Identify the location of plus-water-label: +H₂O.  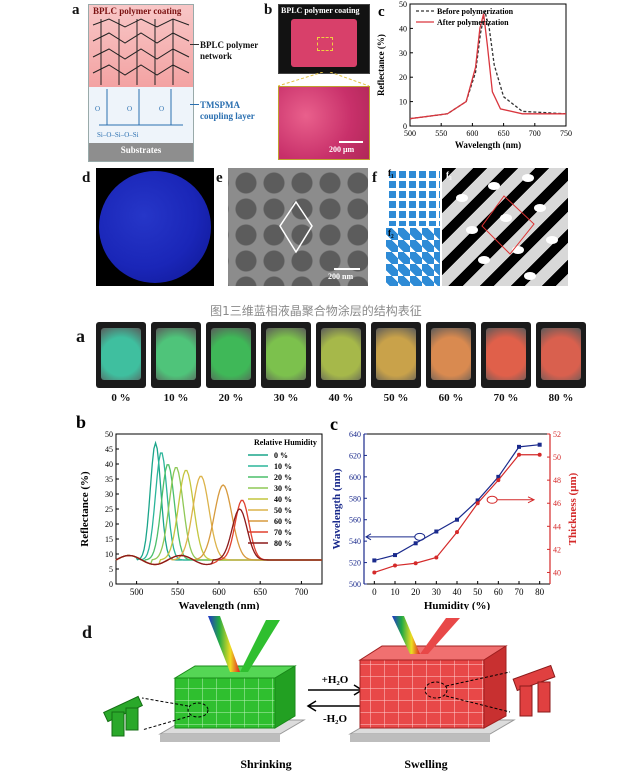
(335, 680).